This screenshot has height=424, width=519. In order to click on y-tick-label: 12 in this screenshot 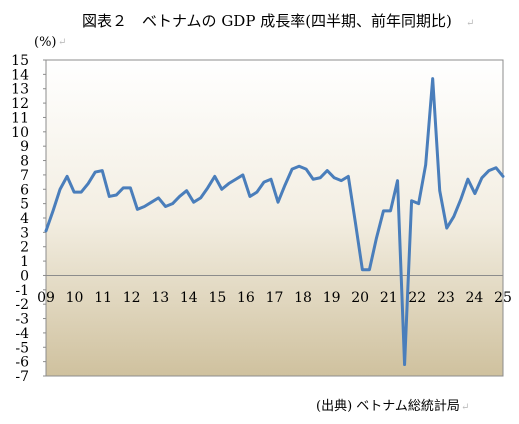, I will do `click(20, 104)`.